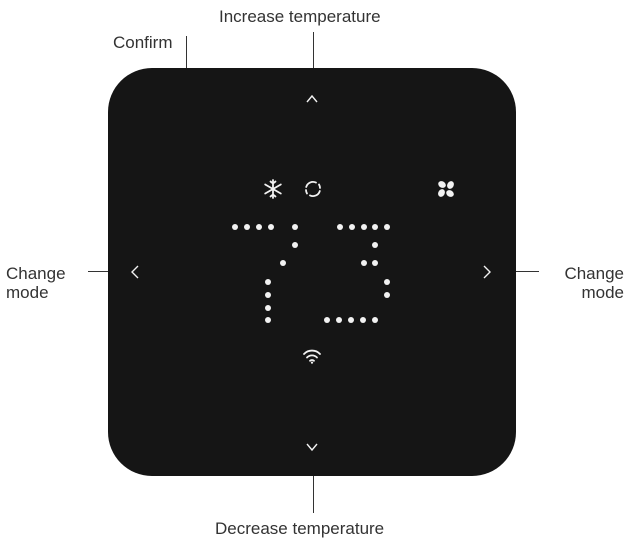 The image size is (628, 546). What do you see at coordinates (273, 189) in the screenshot?
I see `snowflake-icon` at bounding box center [273, 189].